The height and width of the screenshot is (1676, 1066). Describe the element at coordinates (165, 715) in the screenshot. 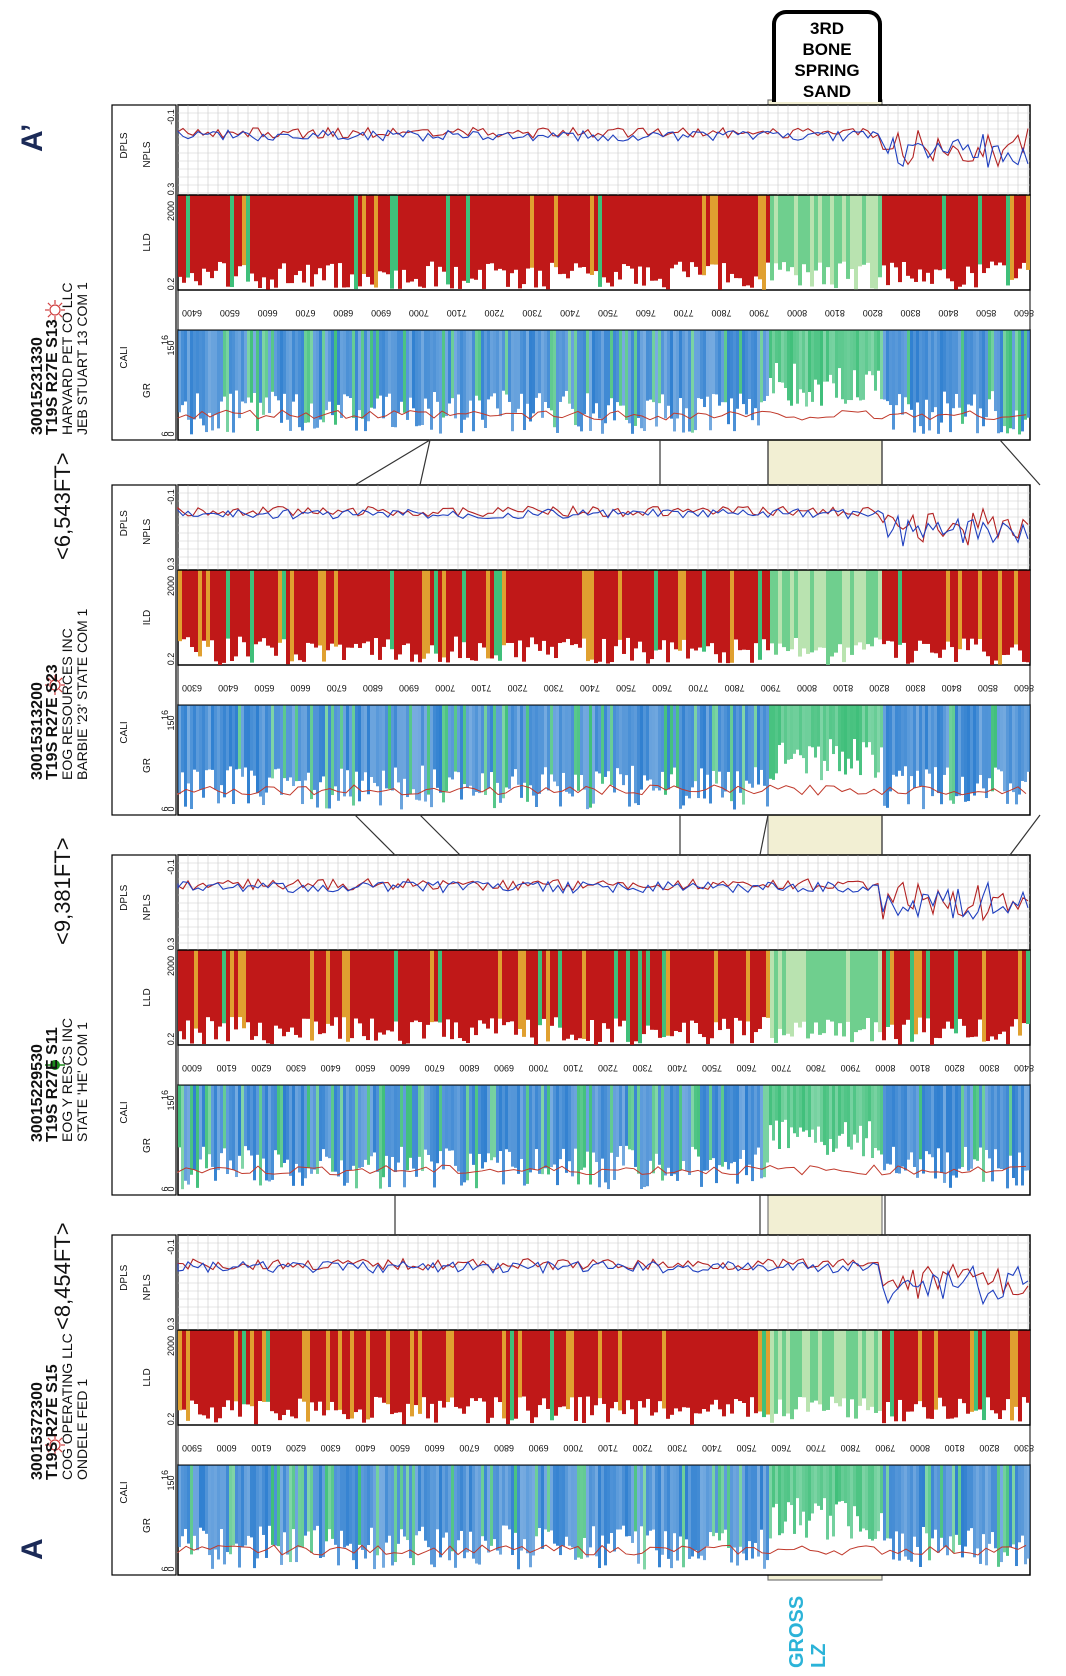

I see `scale-value-label: 16` at that location.